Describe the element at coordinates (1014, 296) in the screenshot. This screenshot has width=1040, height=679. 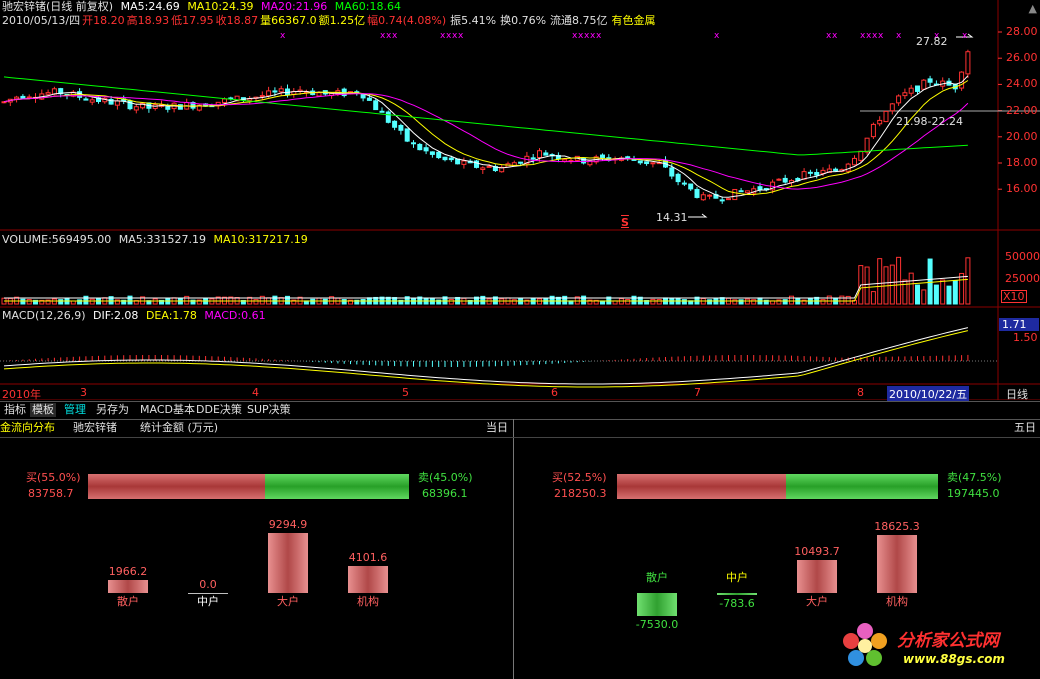
I see `volume-unit: X10` at that location.